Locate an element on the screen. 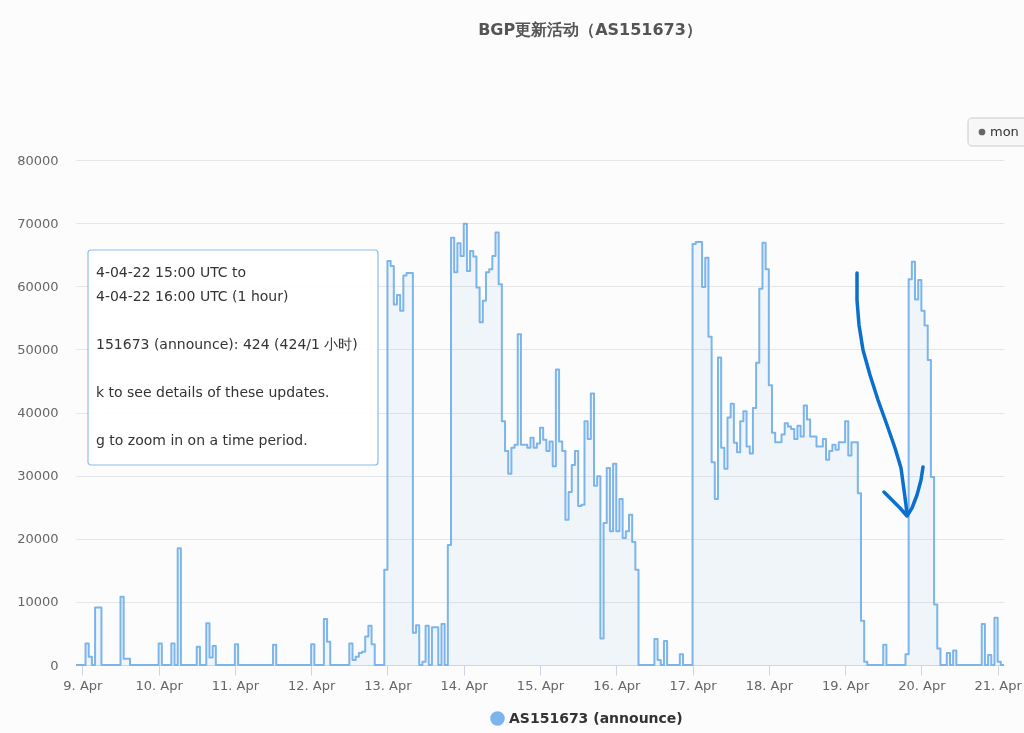 The width and height of the screenshot is (1024, 733). y-tick-label: 0 is located at coordinates (54, 665).